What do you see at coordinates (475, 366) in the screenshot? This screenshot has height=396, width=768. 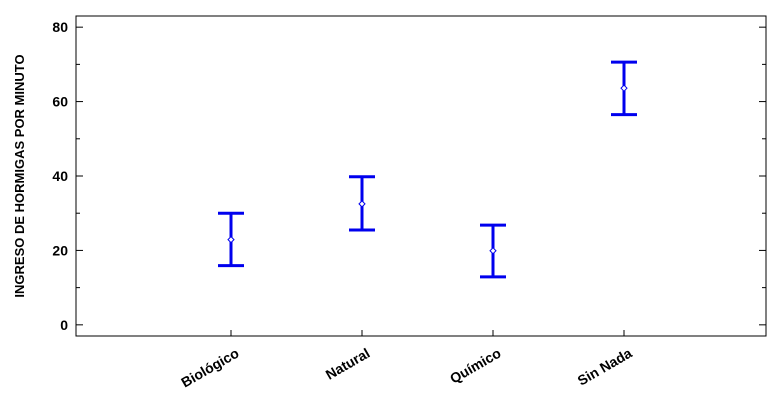 I see `x-tick-label: Químico` at bounding box center [475, 366].